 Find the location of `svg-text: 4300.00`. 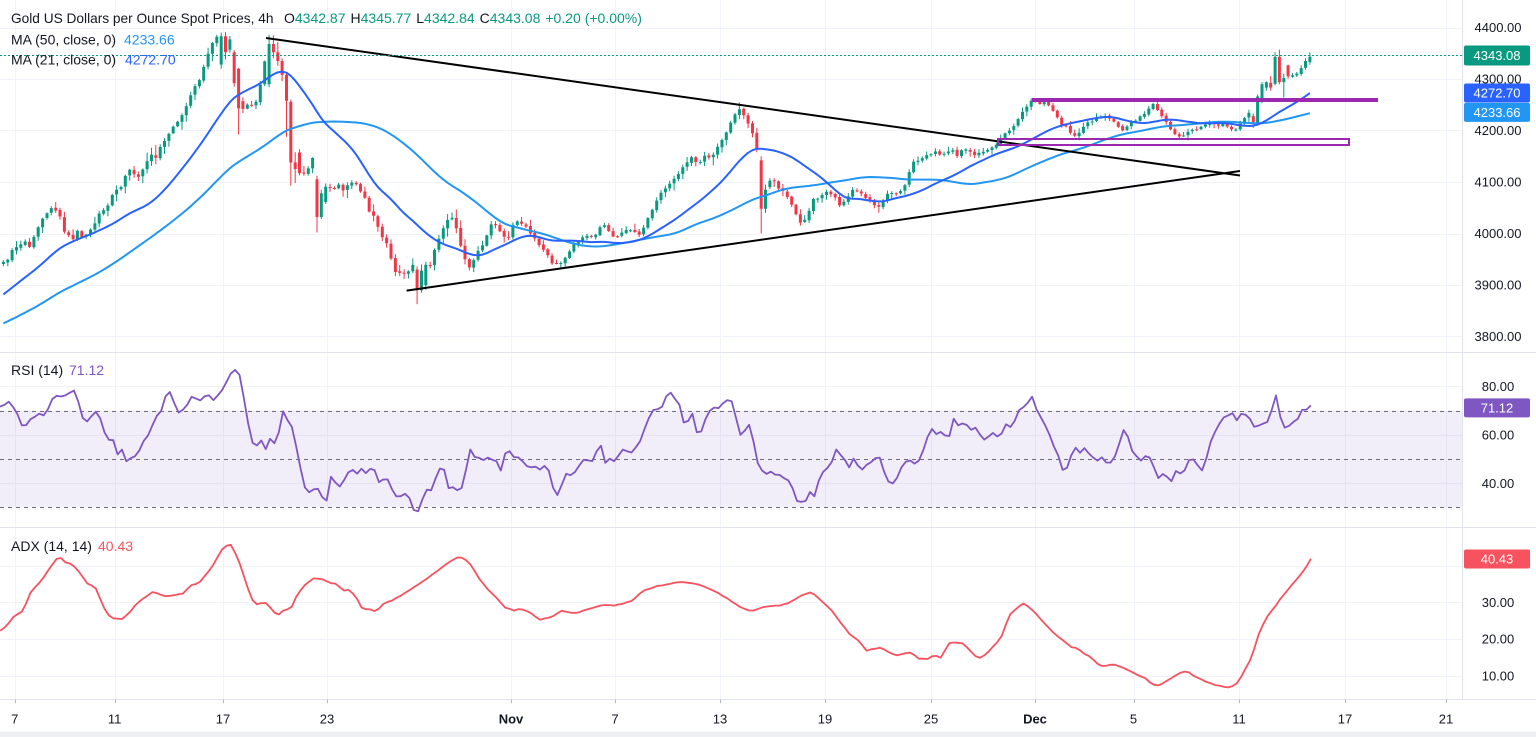

svg-text: 4300.00 is located at coordinates (1498, 79).